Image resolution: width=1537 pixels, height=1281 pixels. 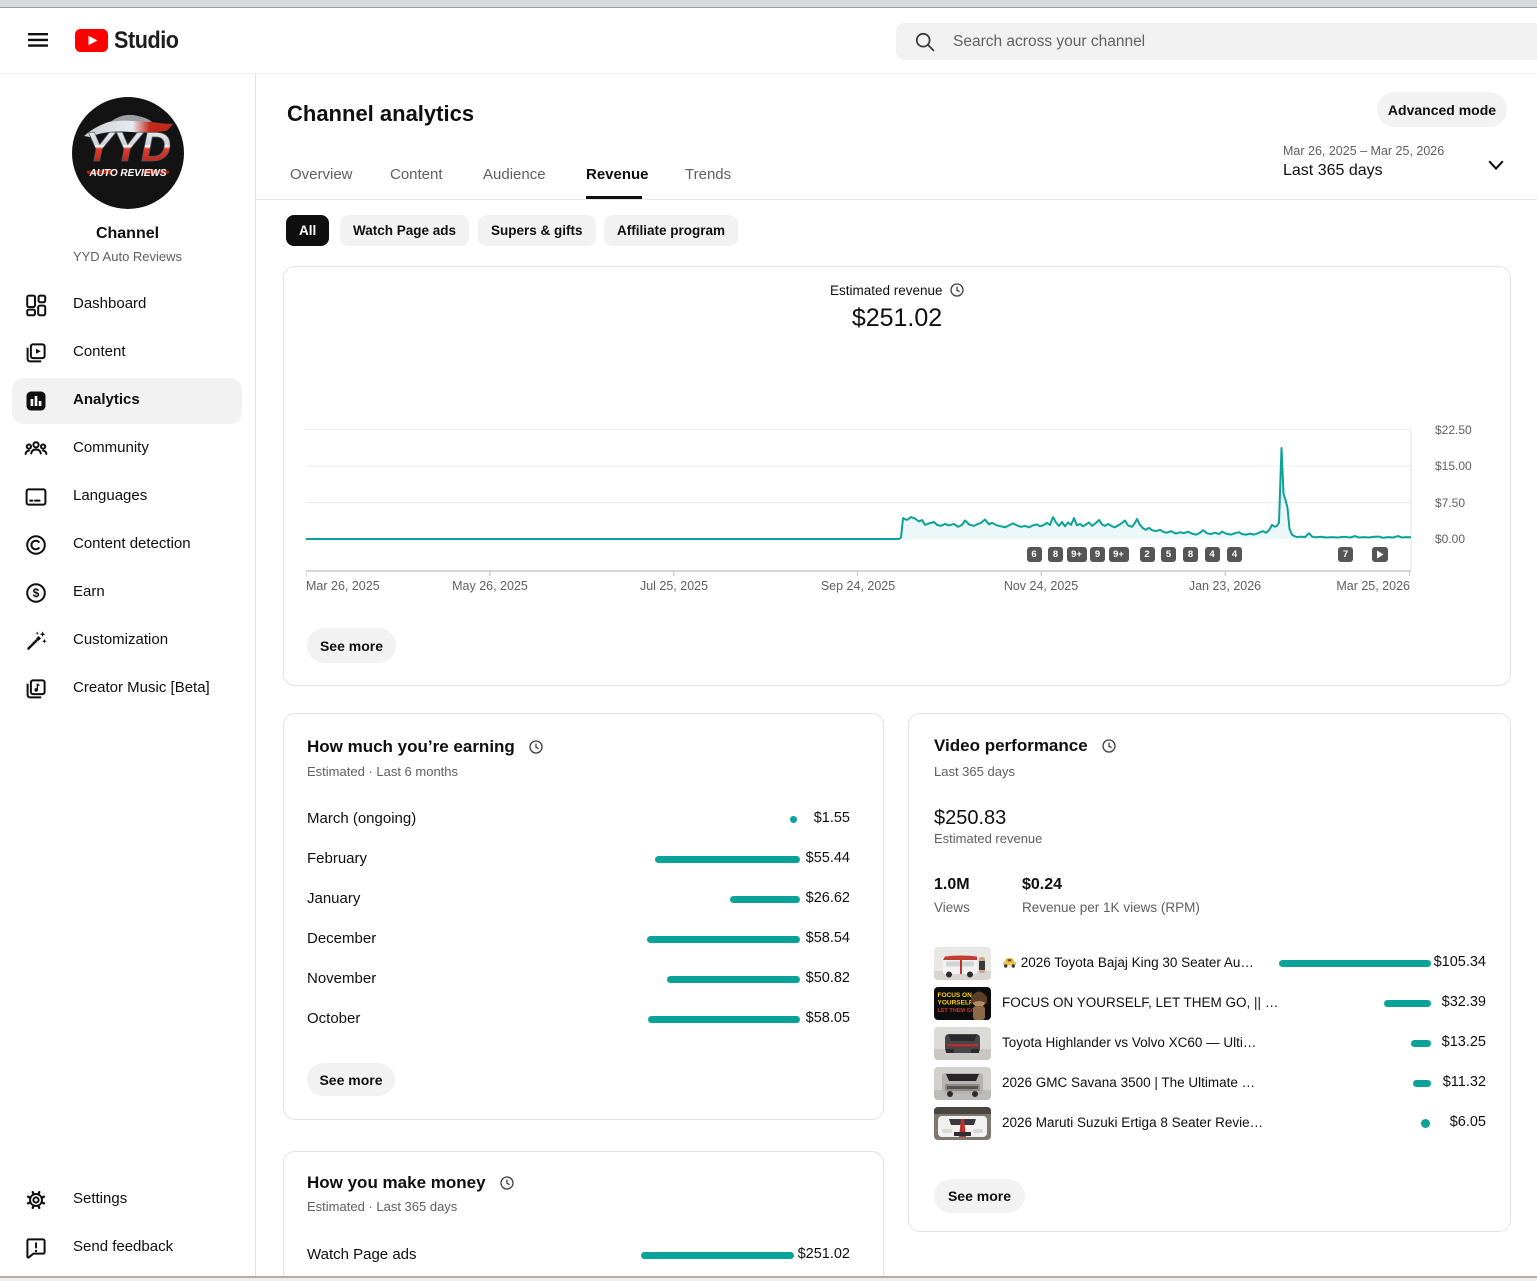 What do you see at coordinates (128, 146) in the screenshot?
I see `svg-text: YYD` at bounding box center [128, 146].